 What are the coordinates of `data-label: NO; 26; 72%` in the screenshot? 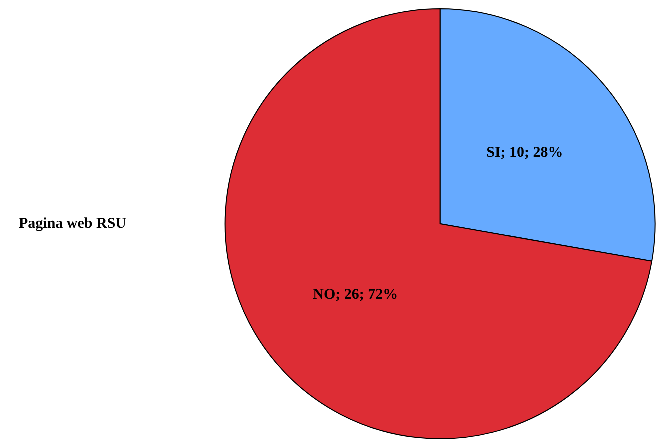 It's located at (355, 295).